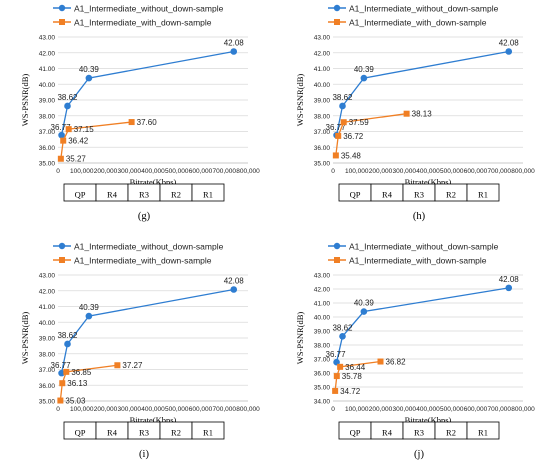 This screenshot has width=550, height=473. What do you see at coordinates (322, 318) in the screenshot?
I see `y-tick-label: 40.00` at bounding box center [322, 318].